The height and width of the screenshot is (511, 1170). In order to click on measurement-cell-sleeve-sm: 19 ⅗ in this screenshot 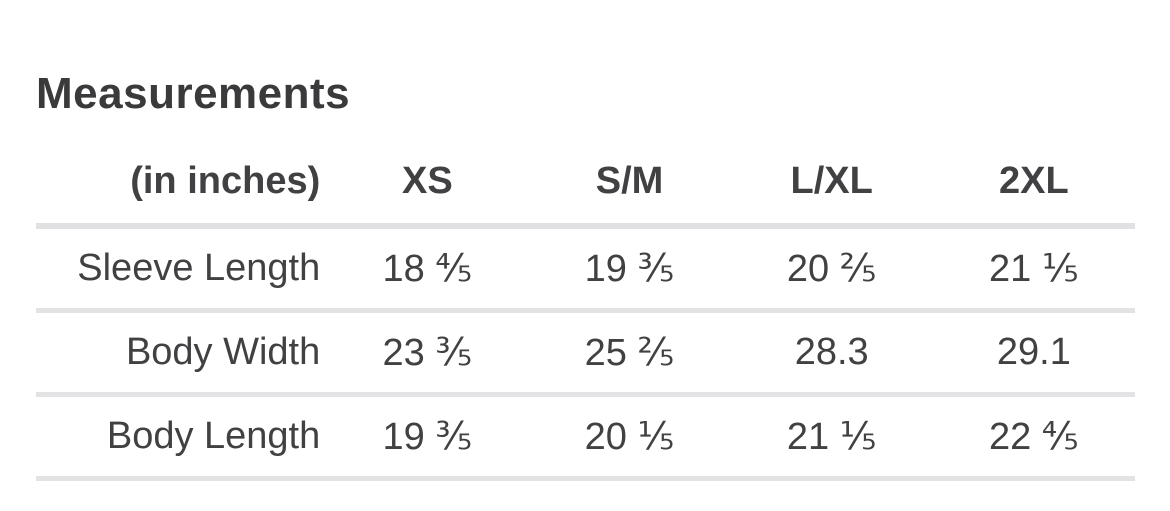, I will do `click(629, 269)`.